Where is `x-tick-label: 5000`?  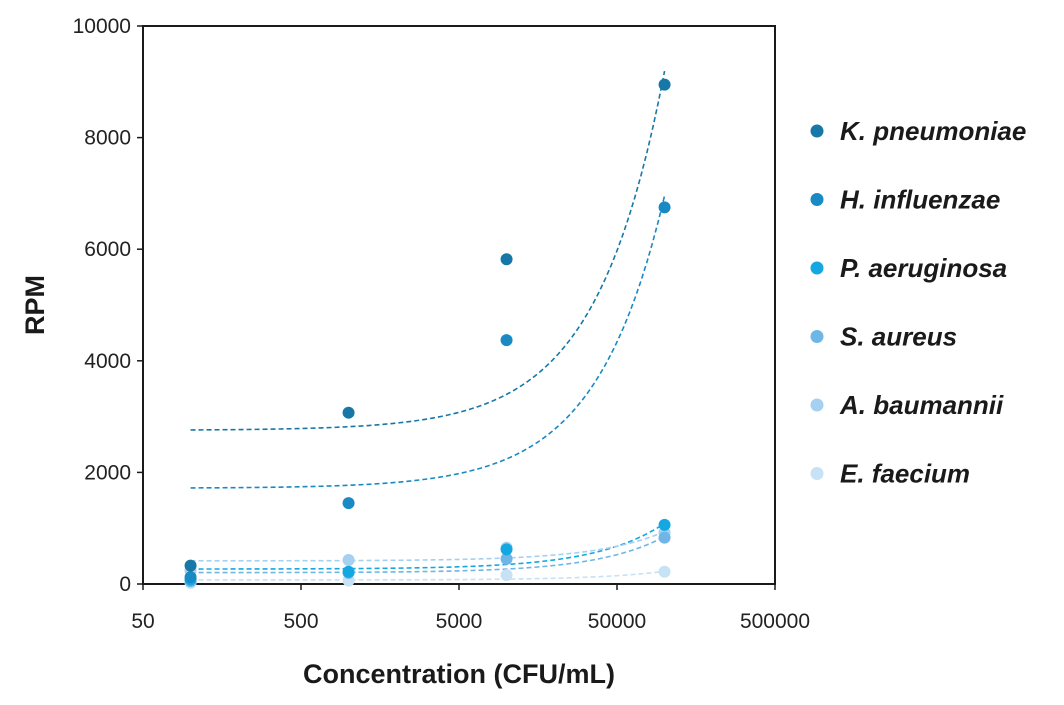
x-tick-label: 5000 is located at coordinates (459, 621).